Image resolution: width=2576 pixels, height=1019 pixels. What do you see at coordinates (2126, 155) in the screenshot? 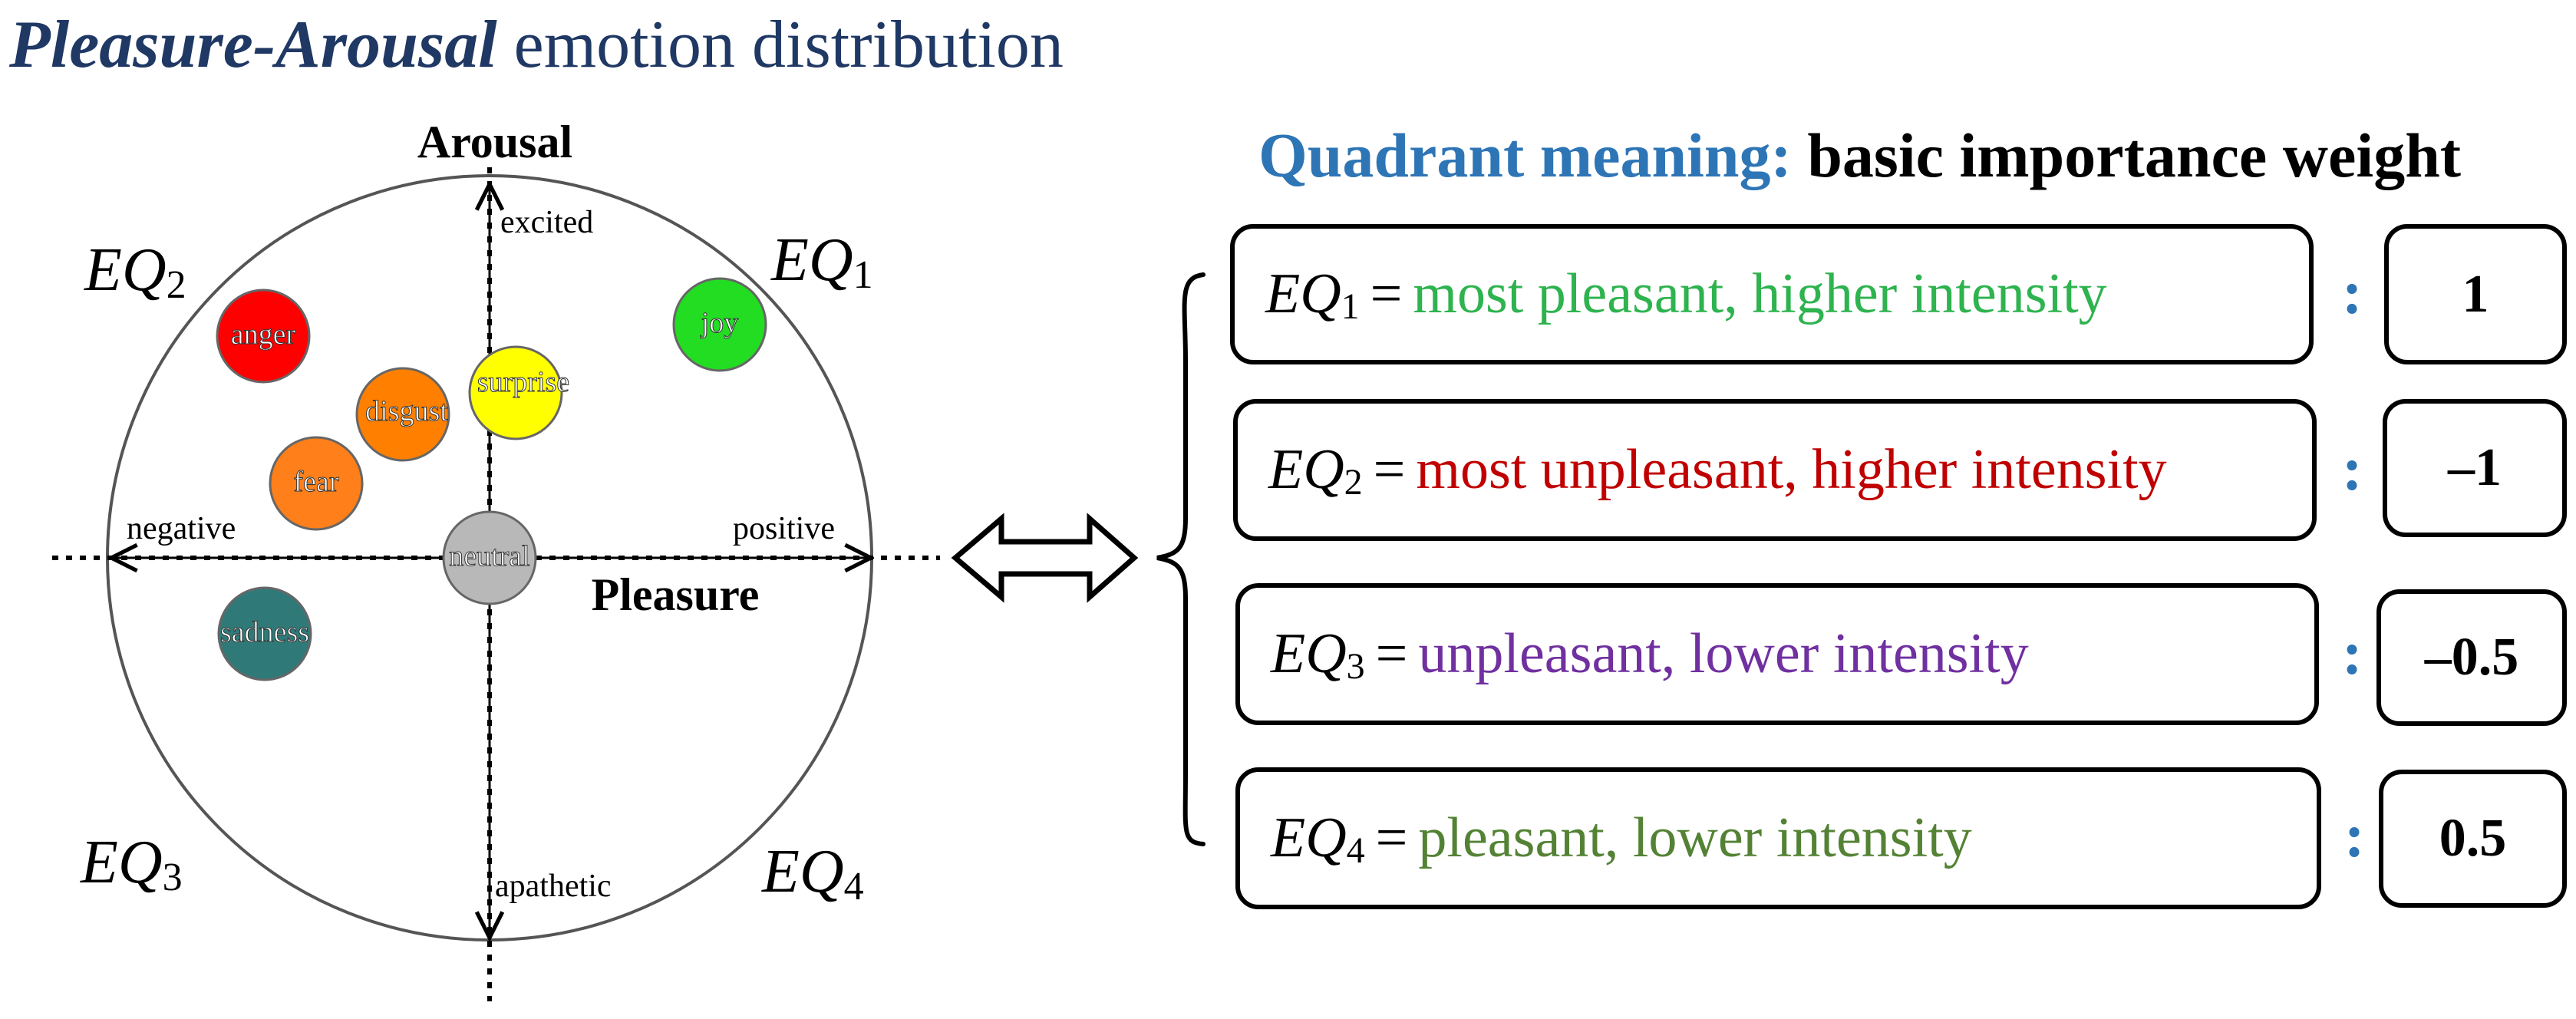
I see `heading-rest: basic importance weight` at bounding box center [2126, 155].